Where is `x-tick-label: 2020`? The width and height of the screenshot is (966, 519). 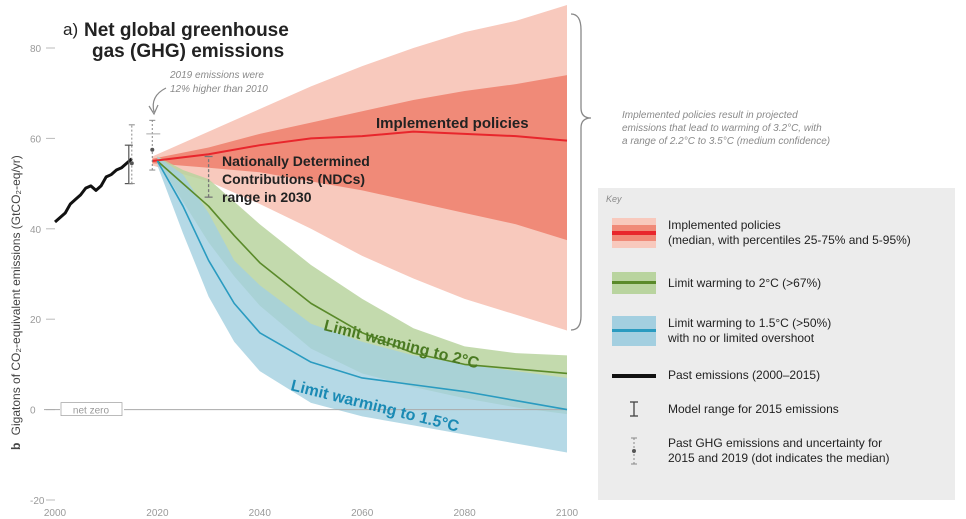 x-tick-label: 2020 is located at coordinates (157, 513).